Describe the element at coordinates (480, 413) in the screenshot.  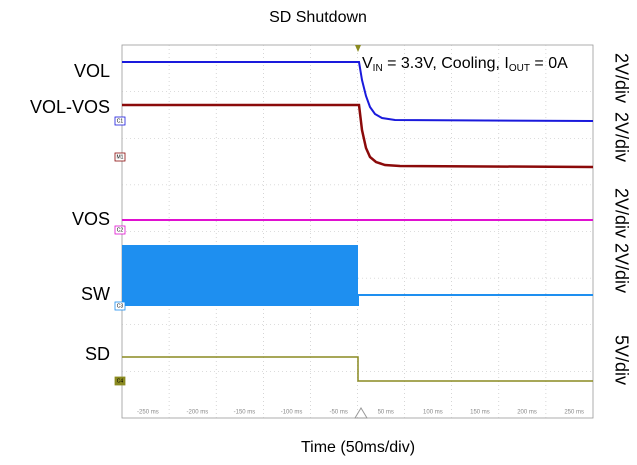
I see `time-tick-label: 150 ms` at that location.